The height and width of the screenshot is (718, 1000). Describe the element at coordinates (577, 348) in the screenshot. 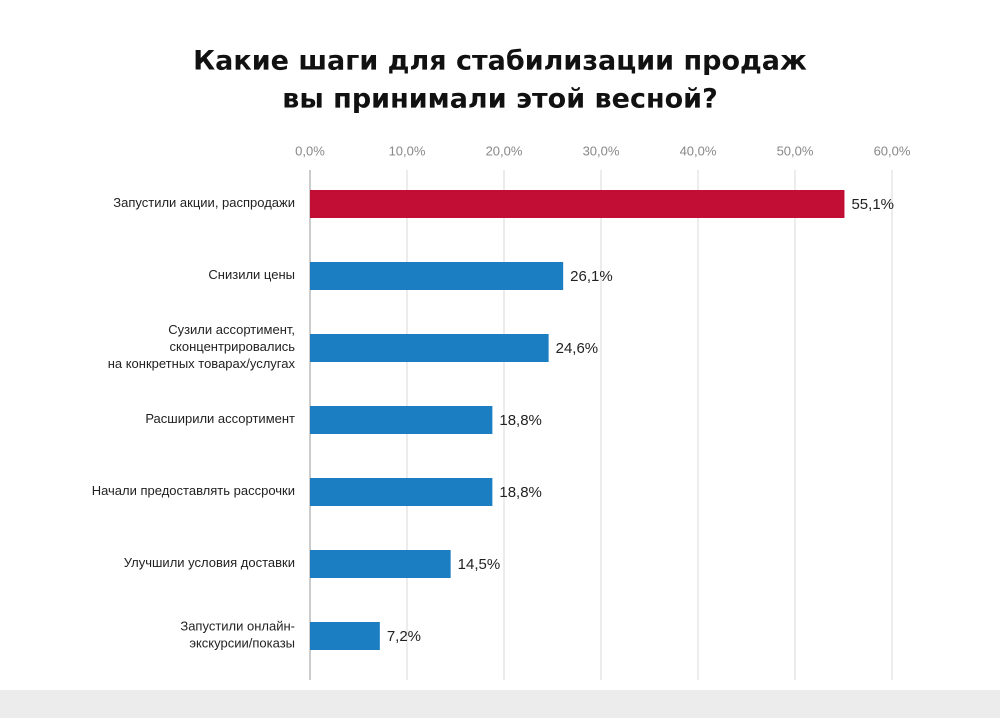

I see `value-label: 24,6%` at that location.